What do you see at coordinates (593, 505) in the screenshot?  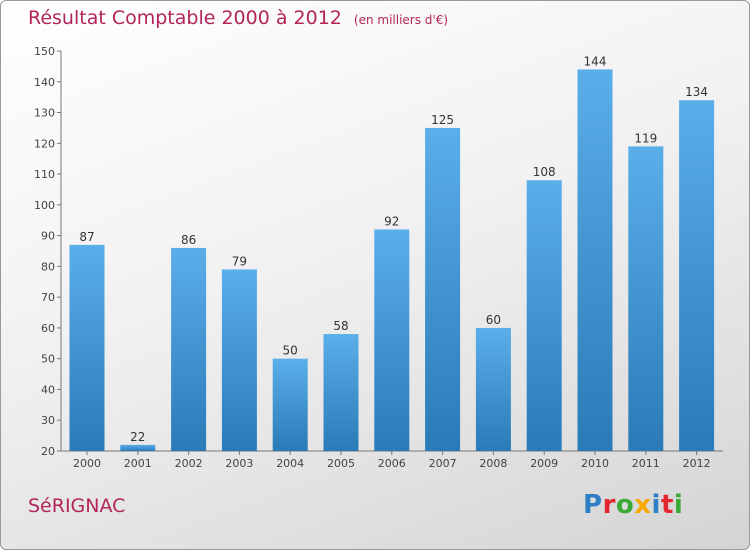 I see `brand-letter: P` at bounding box center [593, 505].